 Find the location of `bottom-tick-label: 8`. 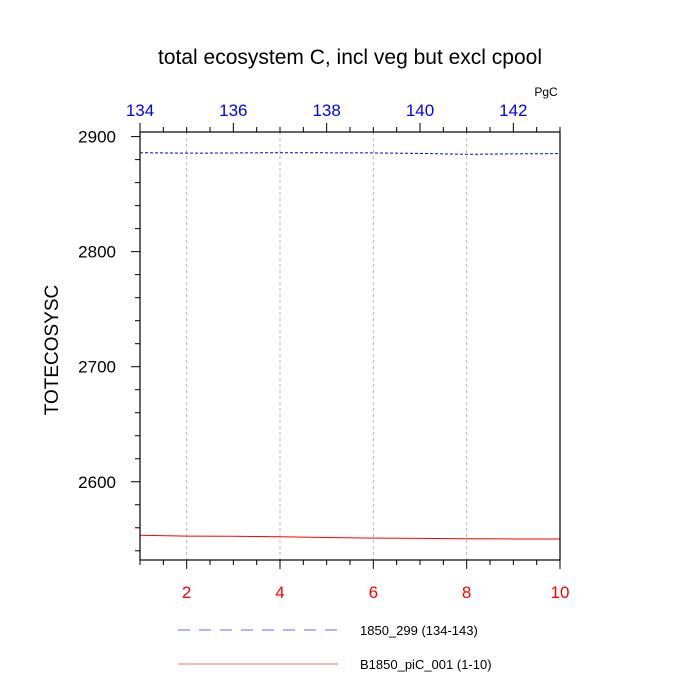

bottom-tick-label: 8 is located at coordinates (466, 592).